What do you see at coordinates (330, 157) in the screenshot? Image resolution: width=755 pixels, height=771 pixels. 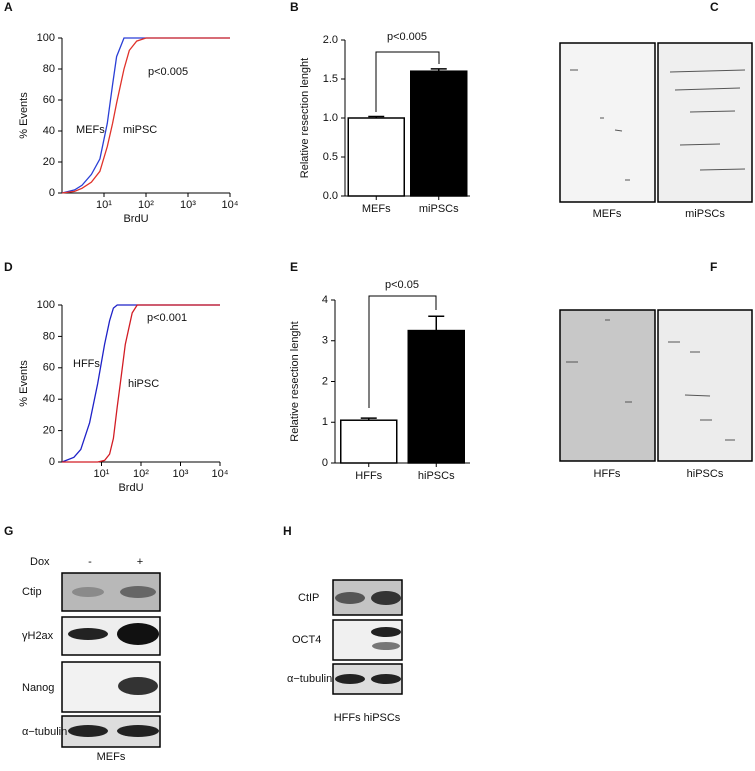 I see `y-tick-label: 0.5` at bounding box center [330, 157].